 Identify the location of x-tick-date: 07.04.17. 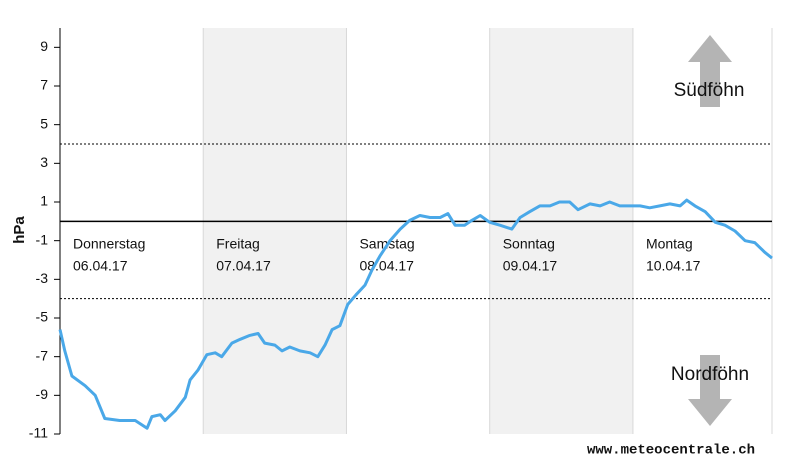
(243, 266).